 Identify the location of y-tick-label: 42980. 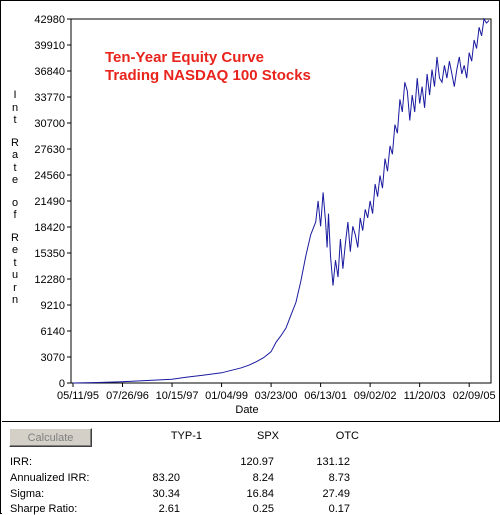
(49, 20).